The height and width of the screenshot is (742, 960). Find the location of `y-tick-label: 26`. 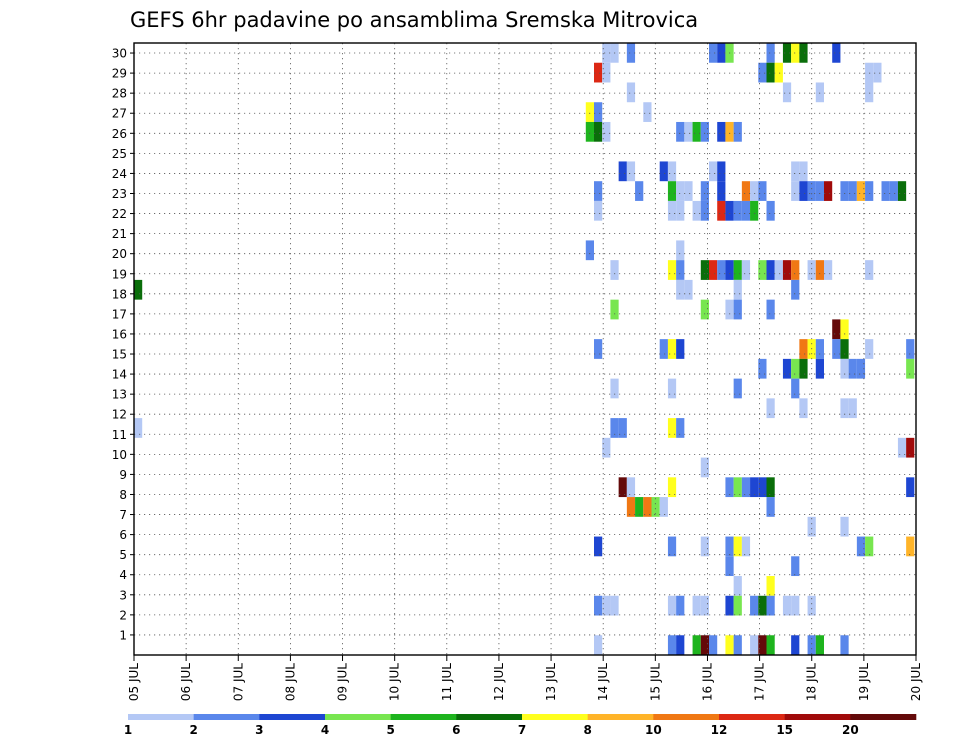

y-tick-label: 26 is located at coordinates (119, 134).